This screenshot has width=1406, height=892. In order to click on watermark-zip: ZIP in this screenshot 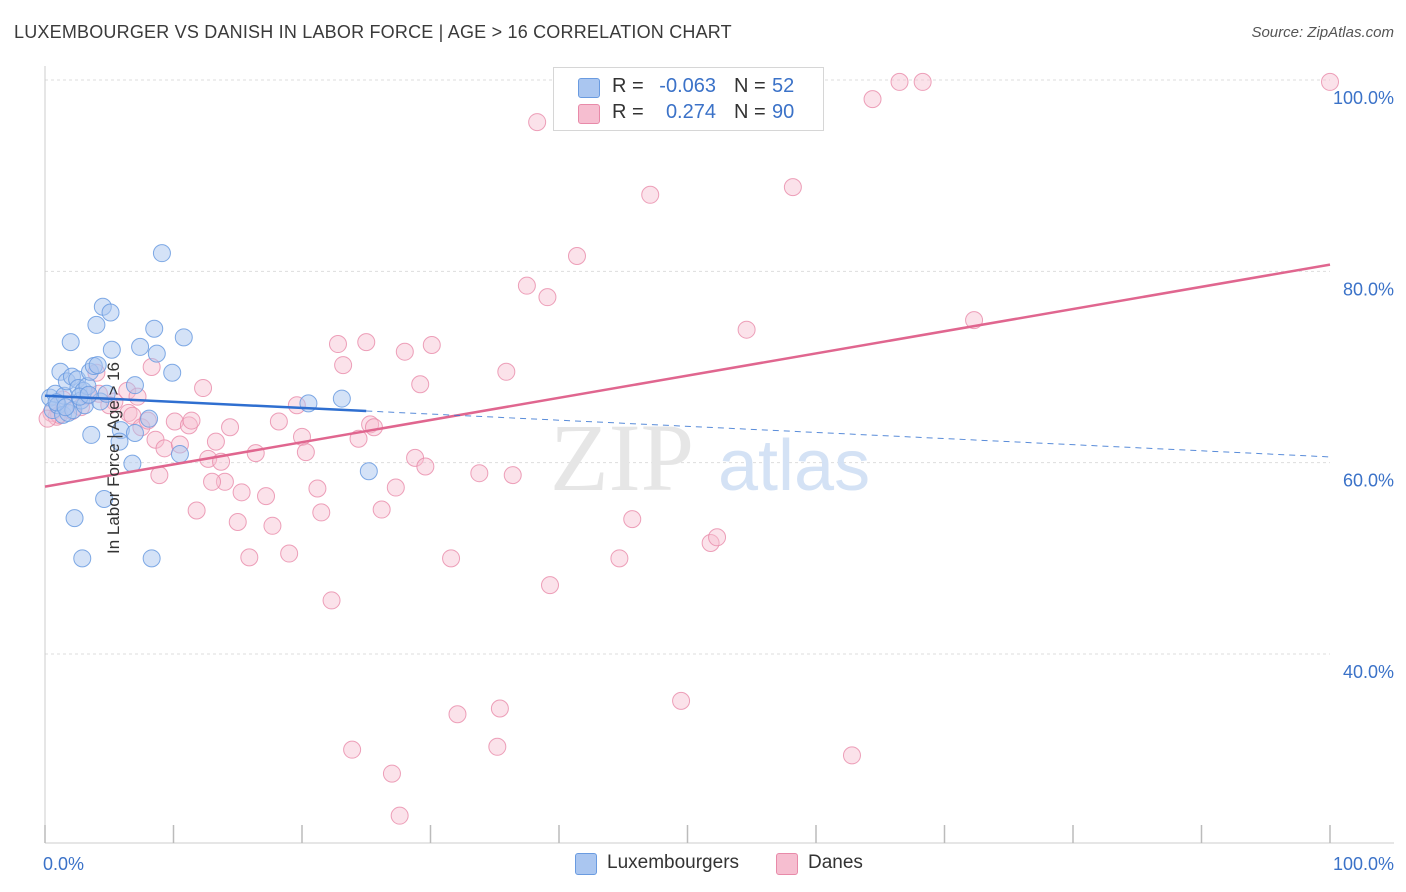, I will do `click(622, 457)`.